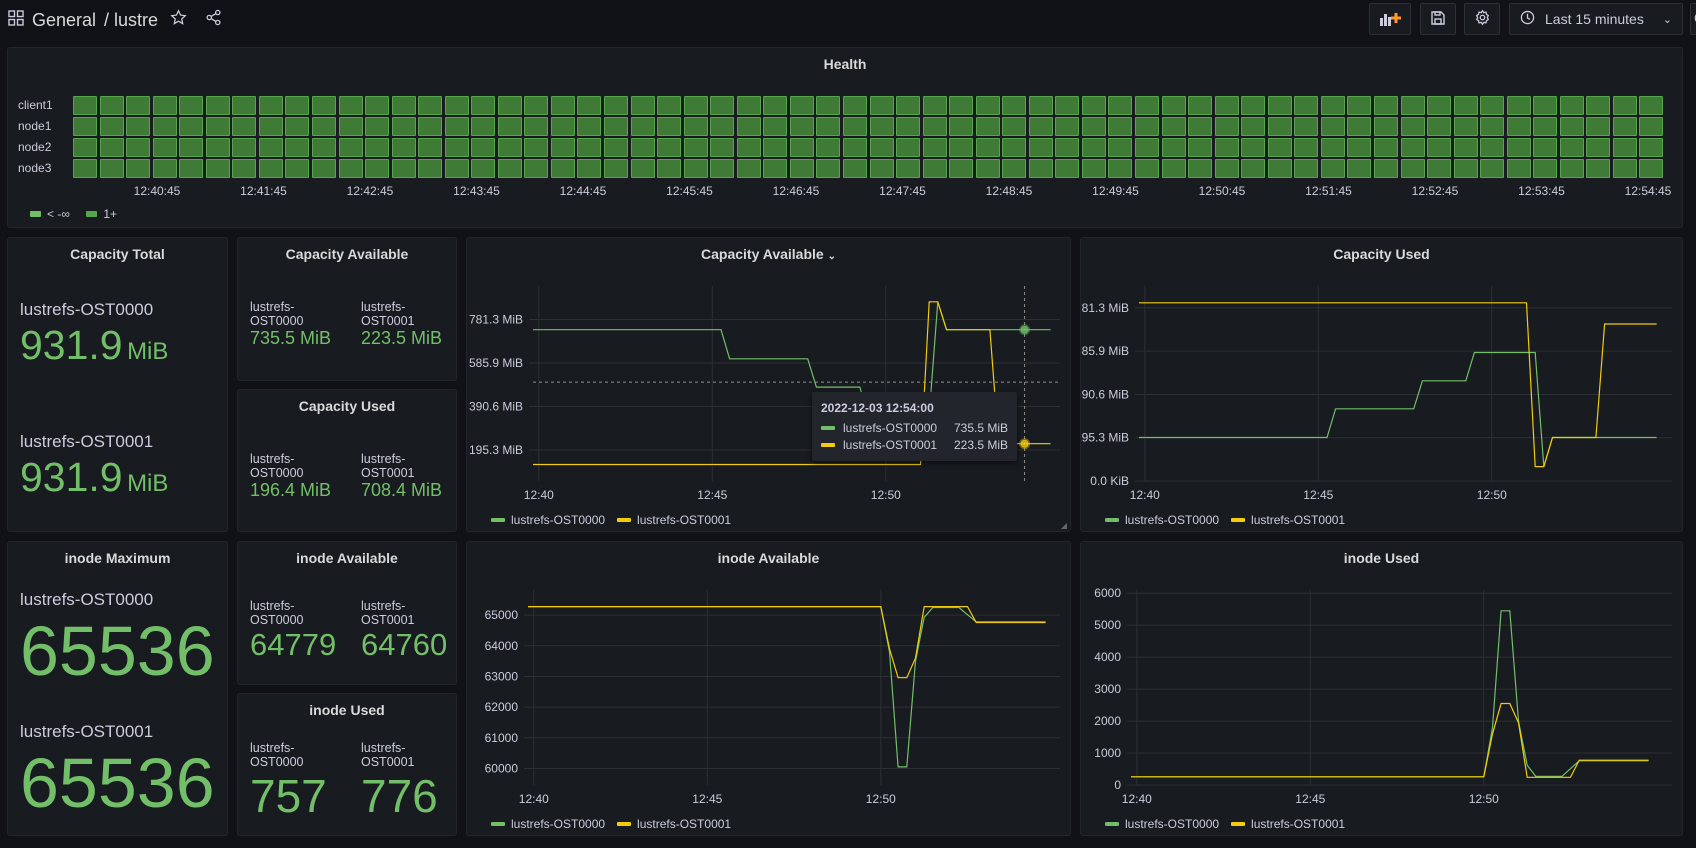 The width and height of the screenshot is (1696, 848). I want to click on dashboard-settings-button, so click(1482, 19).